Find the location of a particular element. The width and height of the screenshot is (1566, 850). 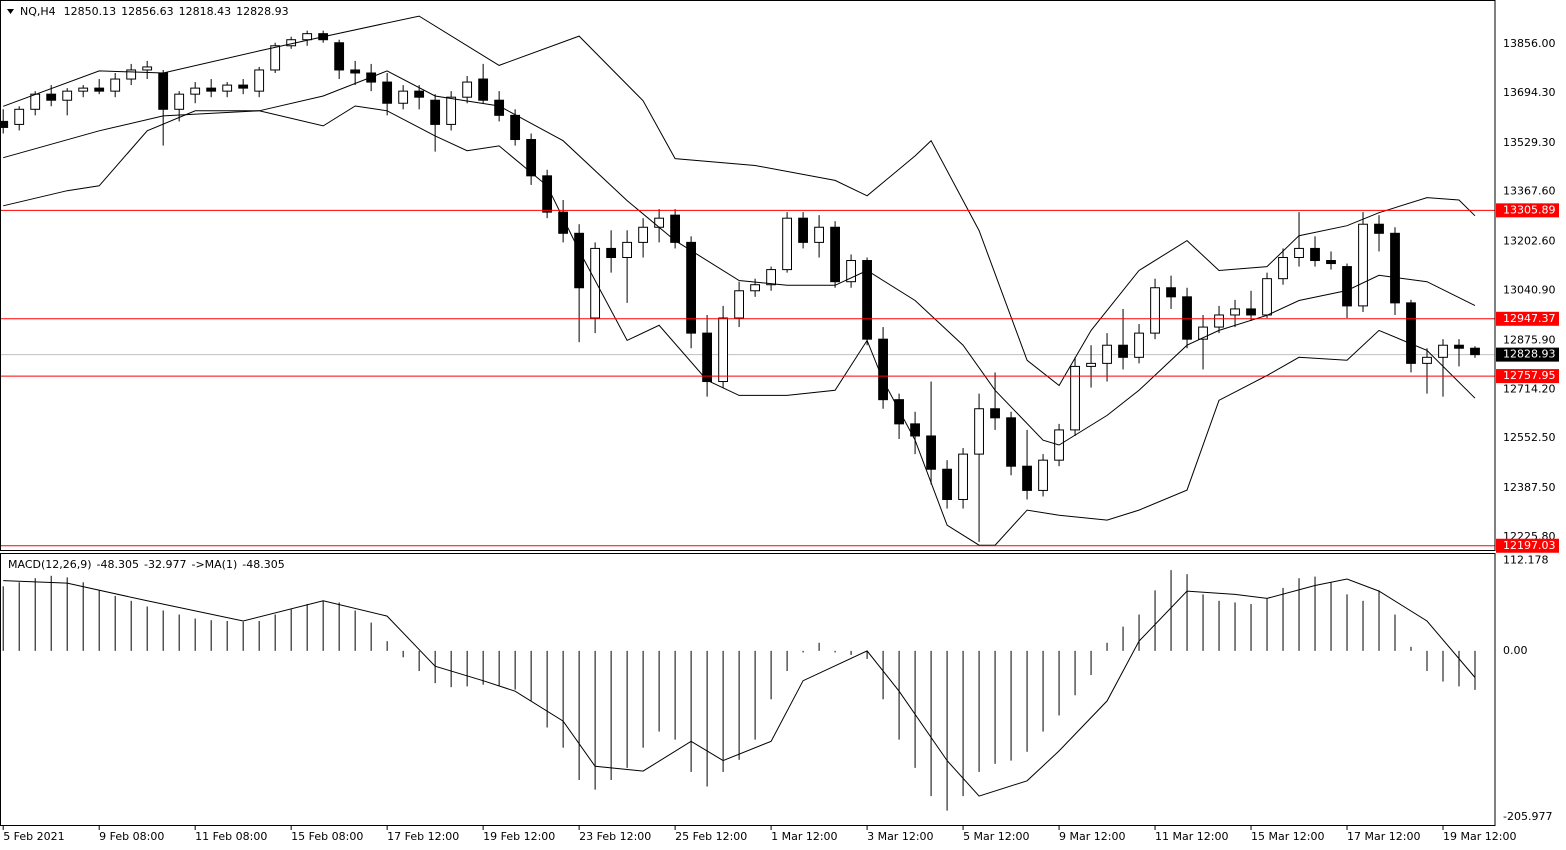

ma-value: -48.305 is located at coordinates (263, 564).